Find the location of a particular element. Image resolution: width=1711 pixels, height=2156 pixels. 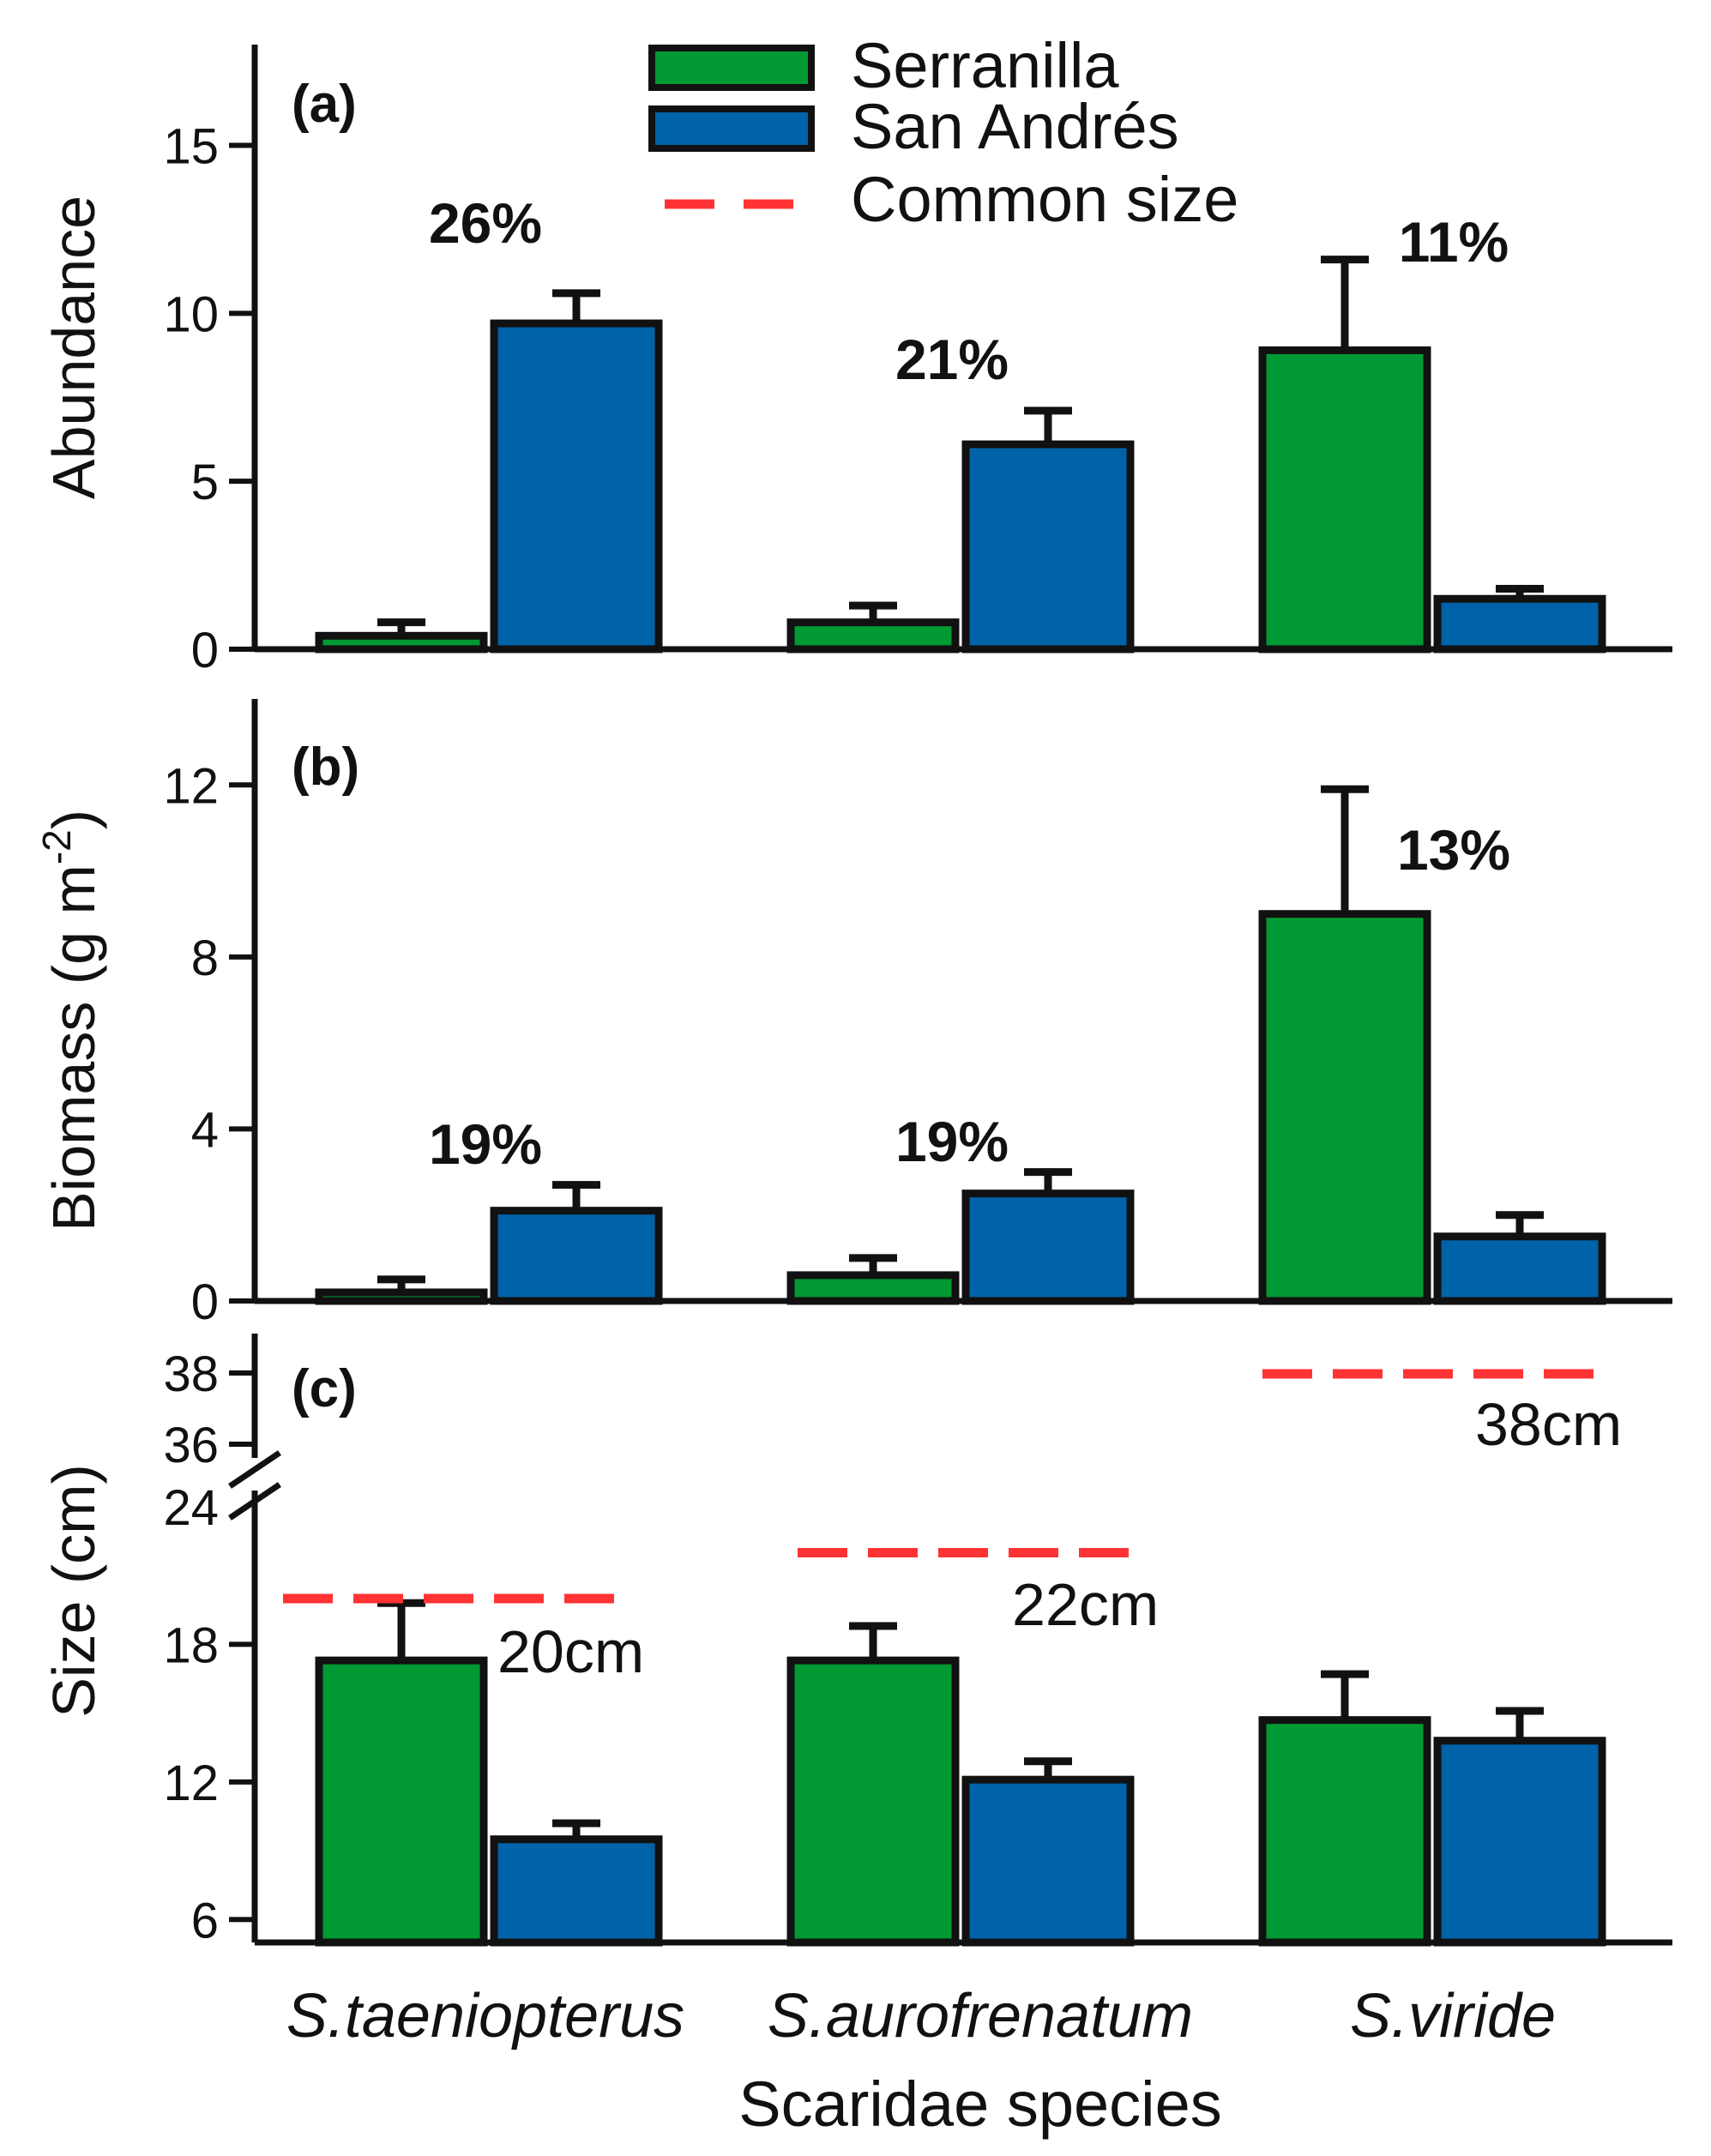

panel-b-y-tick-label-0: 0 is located at coordinates (205, 1302).